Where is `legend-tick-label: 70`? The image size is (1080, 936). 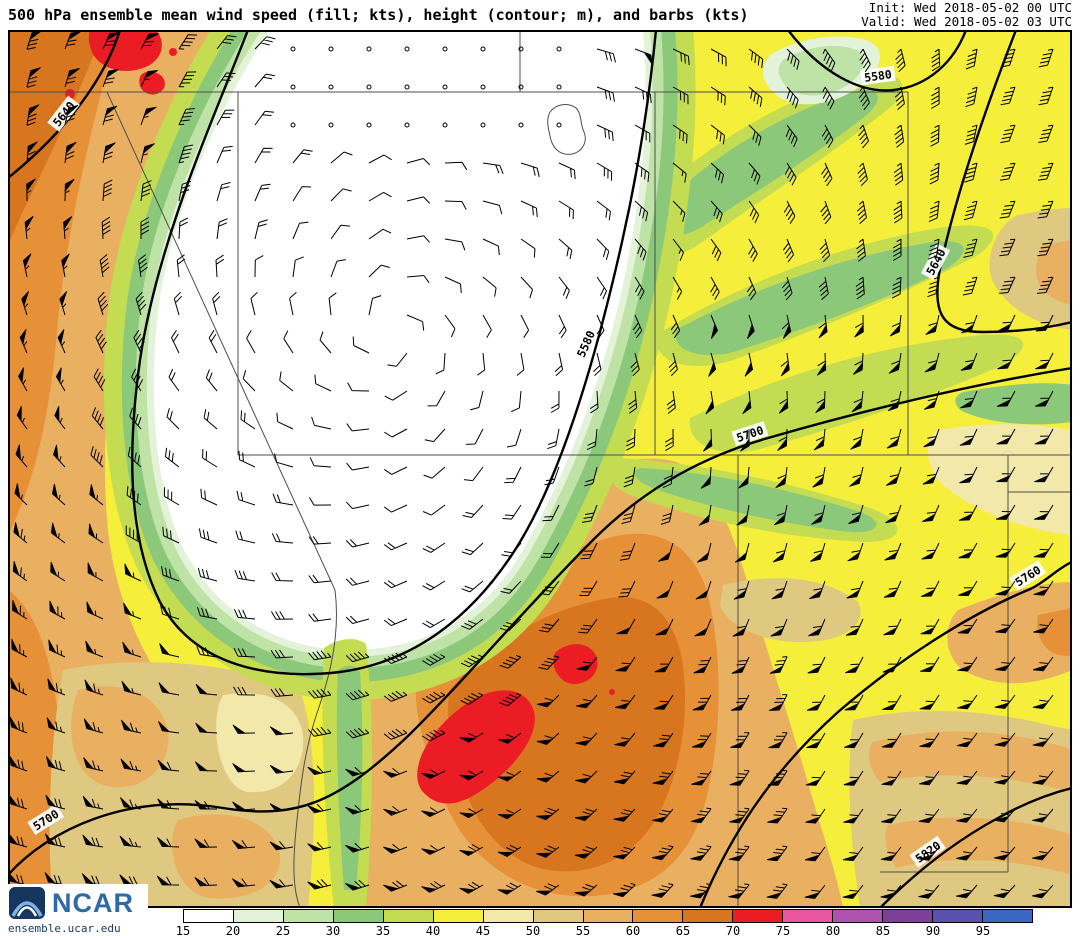
legend-tick-label: 70 is located at coordinates (733, 930).